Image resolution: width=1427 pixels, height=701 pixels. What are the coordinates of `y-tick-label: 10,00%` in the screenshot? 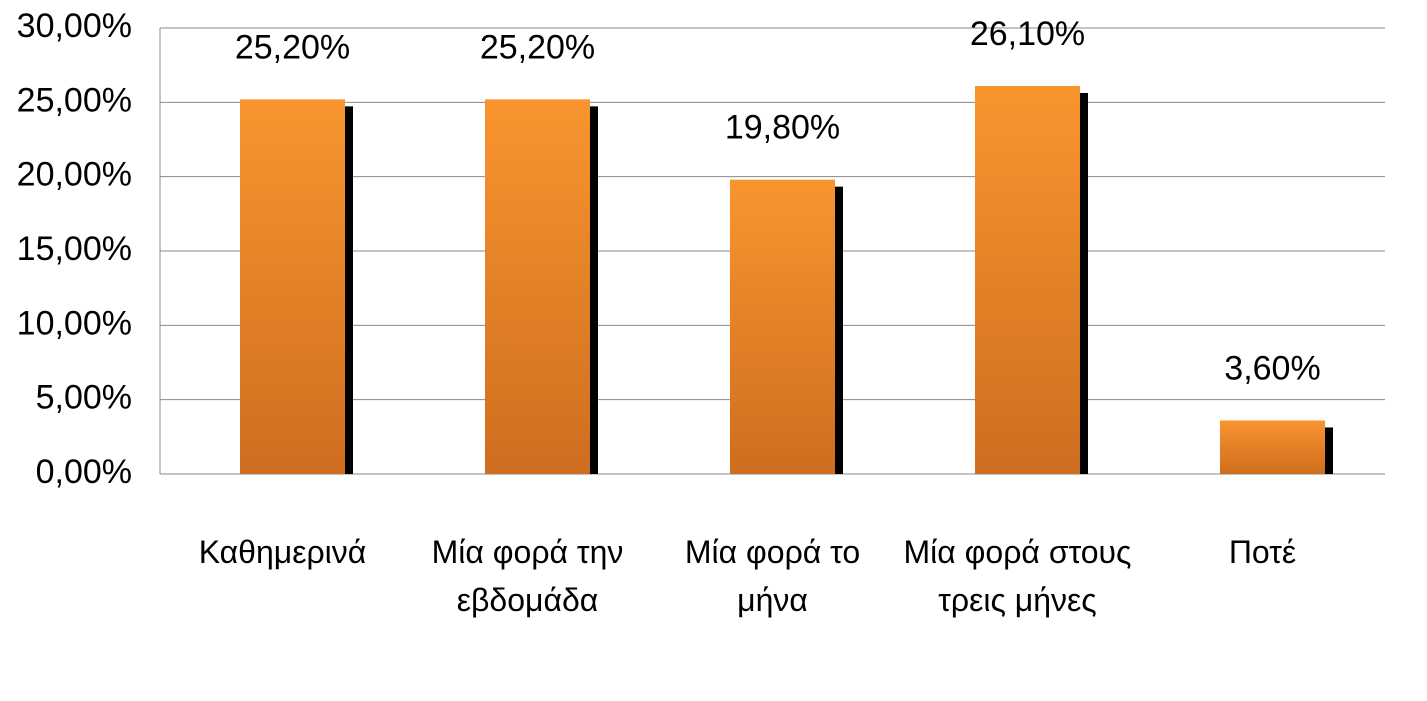 It's located at (74, 323).